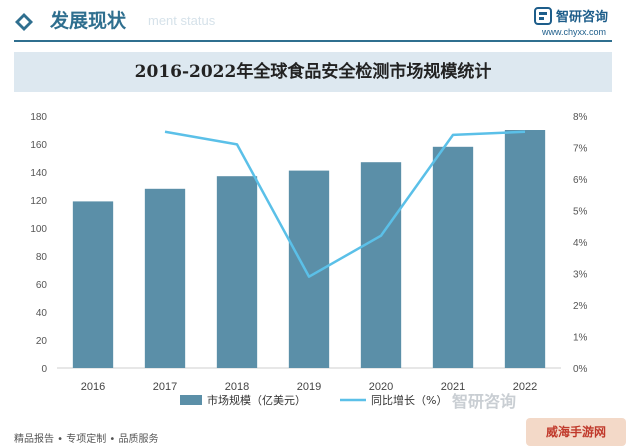 The width and height of the screenshot is (626, 448). What do you see at coordinates (42, 285) in the screenshot?
I see `y-left-tick-label: 60` at bounding box center [42, 285].